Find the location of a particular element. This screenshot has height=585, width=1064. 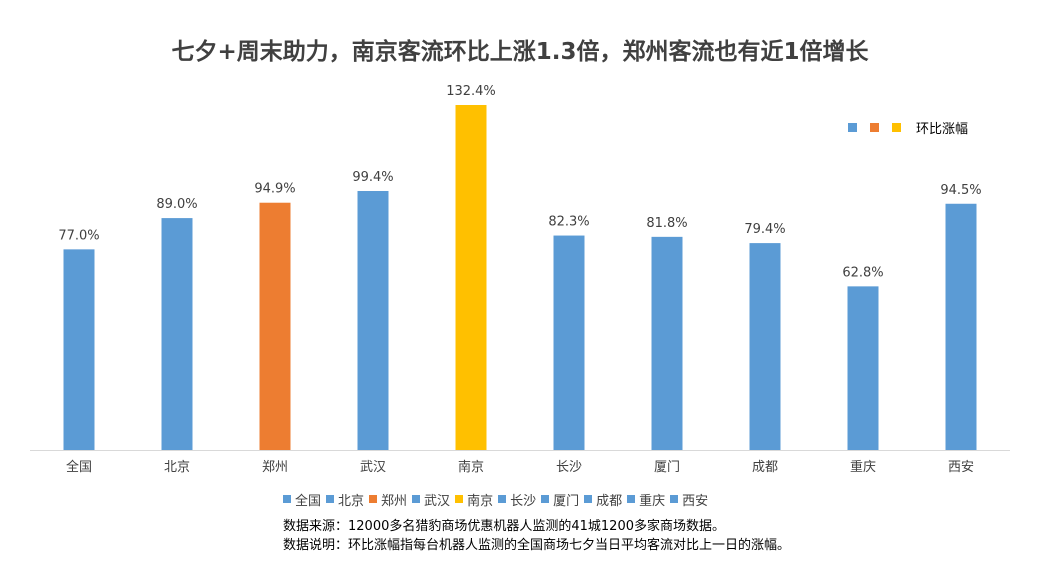

legend-item-label: 全国 is located at coordinates (308, 501).